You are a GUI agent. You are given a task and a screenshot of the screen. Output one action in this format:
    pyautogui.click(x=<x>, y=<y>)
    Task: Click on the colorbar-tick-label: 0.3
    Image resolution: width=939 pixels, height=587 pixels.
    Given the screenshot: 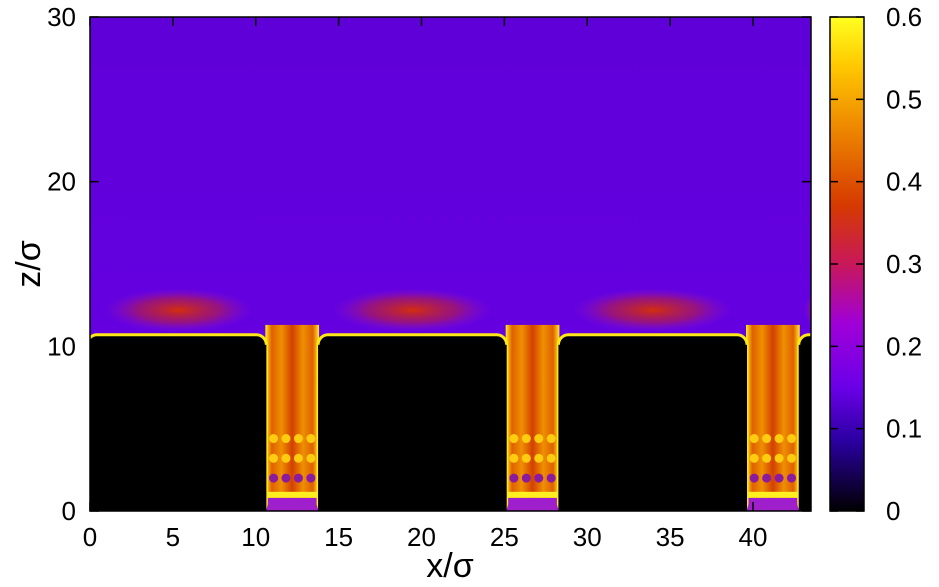 What is the action you would take?
    pyautogui.click(x=904, y=264)
    